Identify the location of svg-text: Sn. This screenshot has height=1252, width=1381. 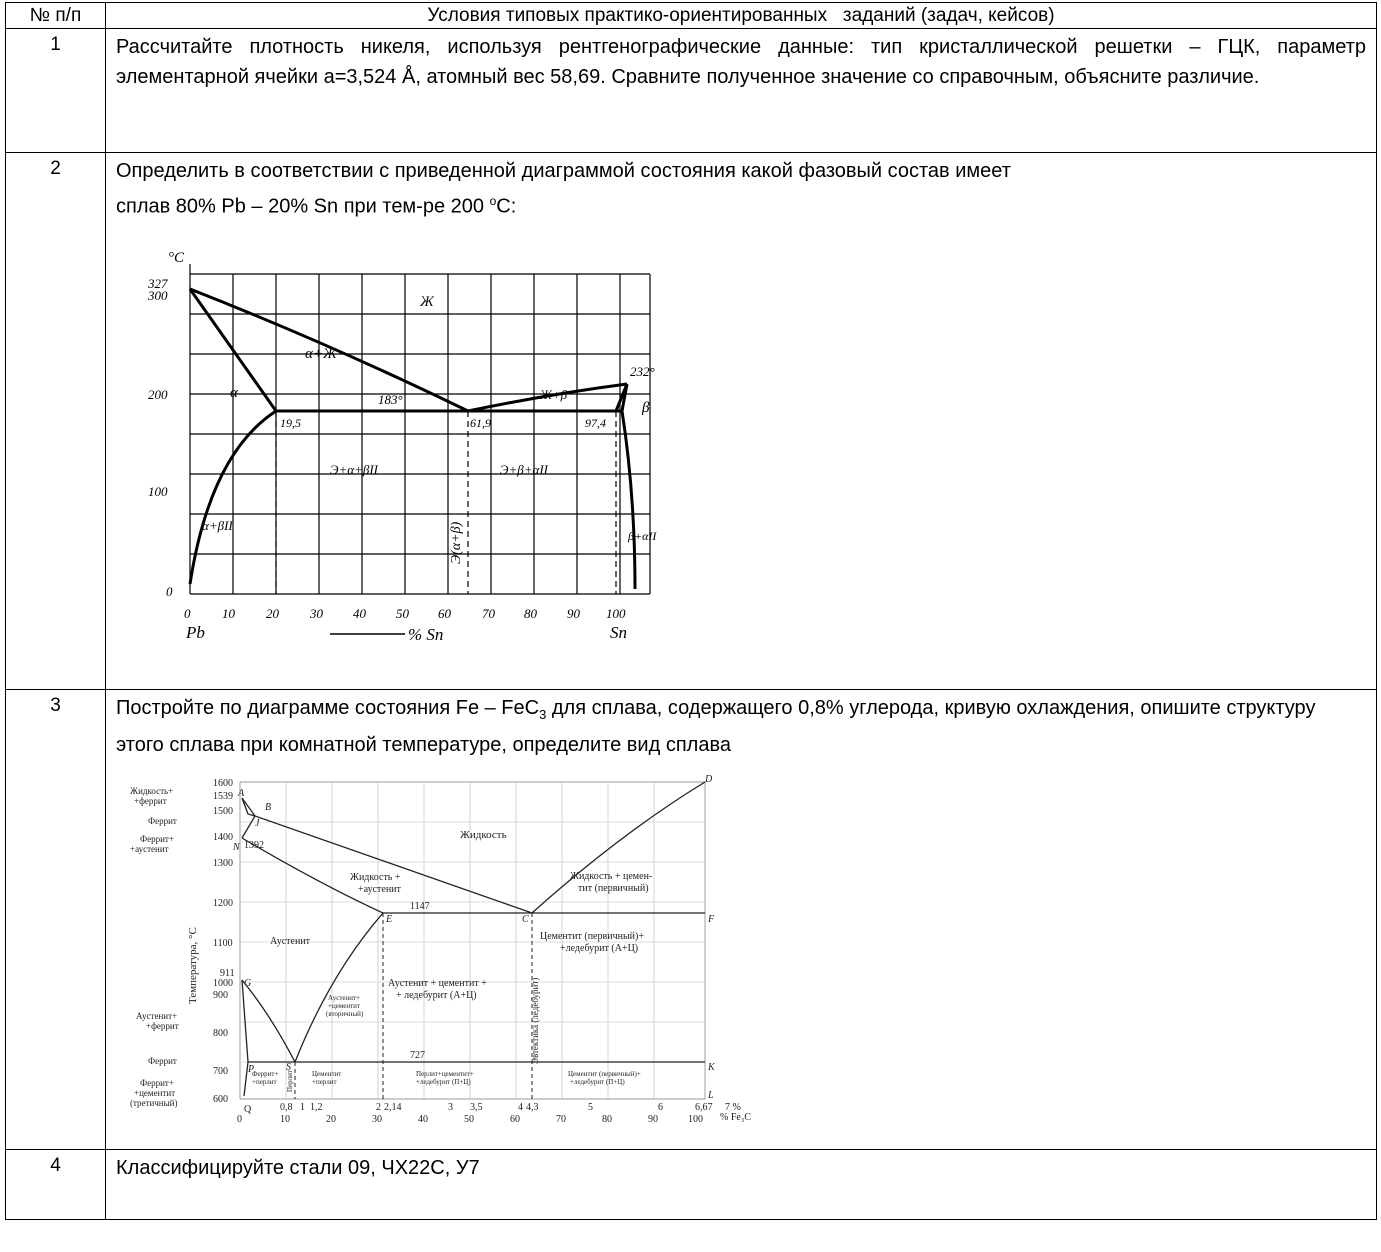
(618, 632).